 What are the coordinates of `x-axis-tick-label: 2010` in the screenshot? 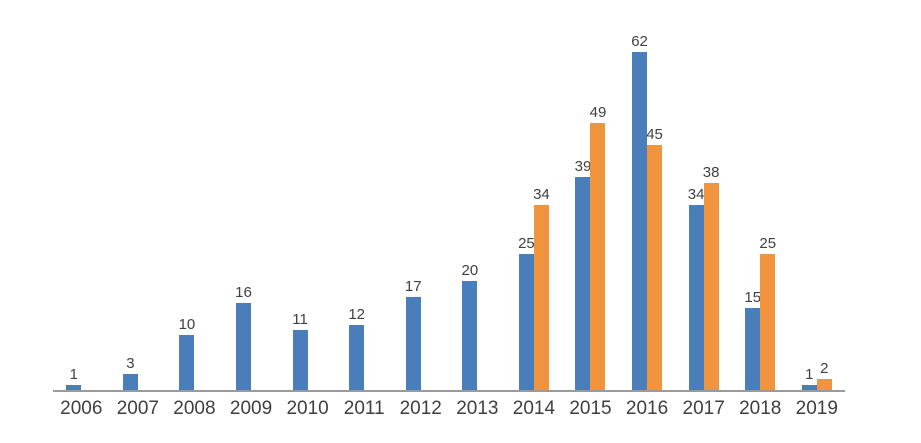 It's located at (307, 408).